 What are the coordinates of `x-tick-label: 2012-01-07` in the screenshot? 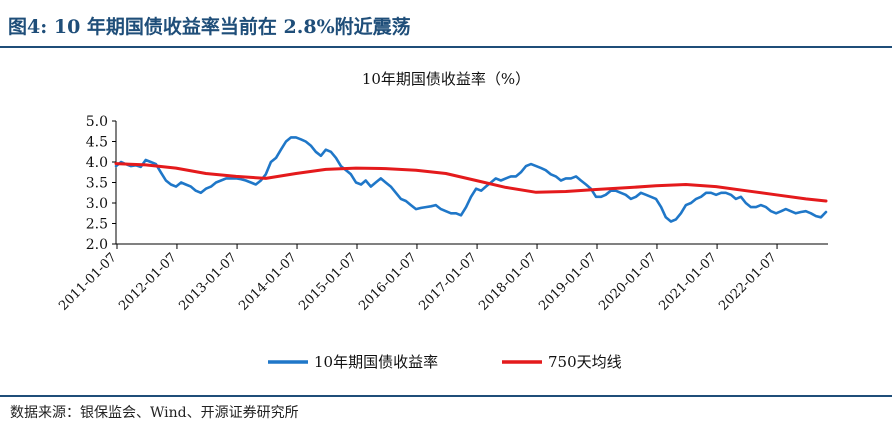 It's located at (148, 282).